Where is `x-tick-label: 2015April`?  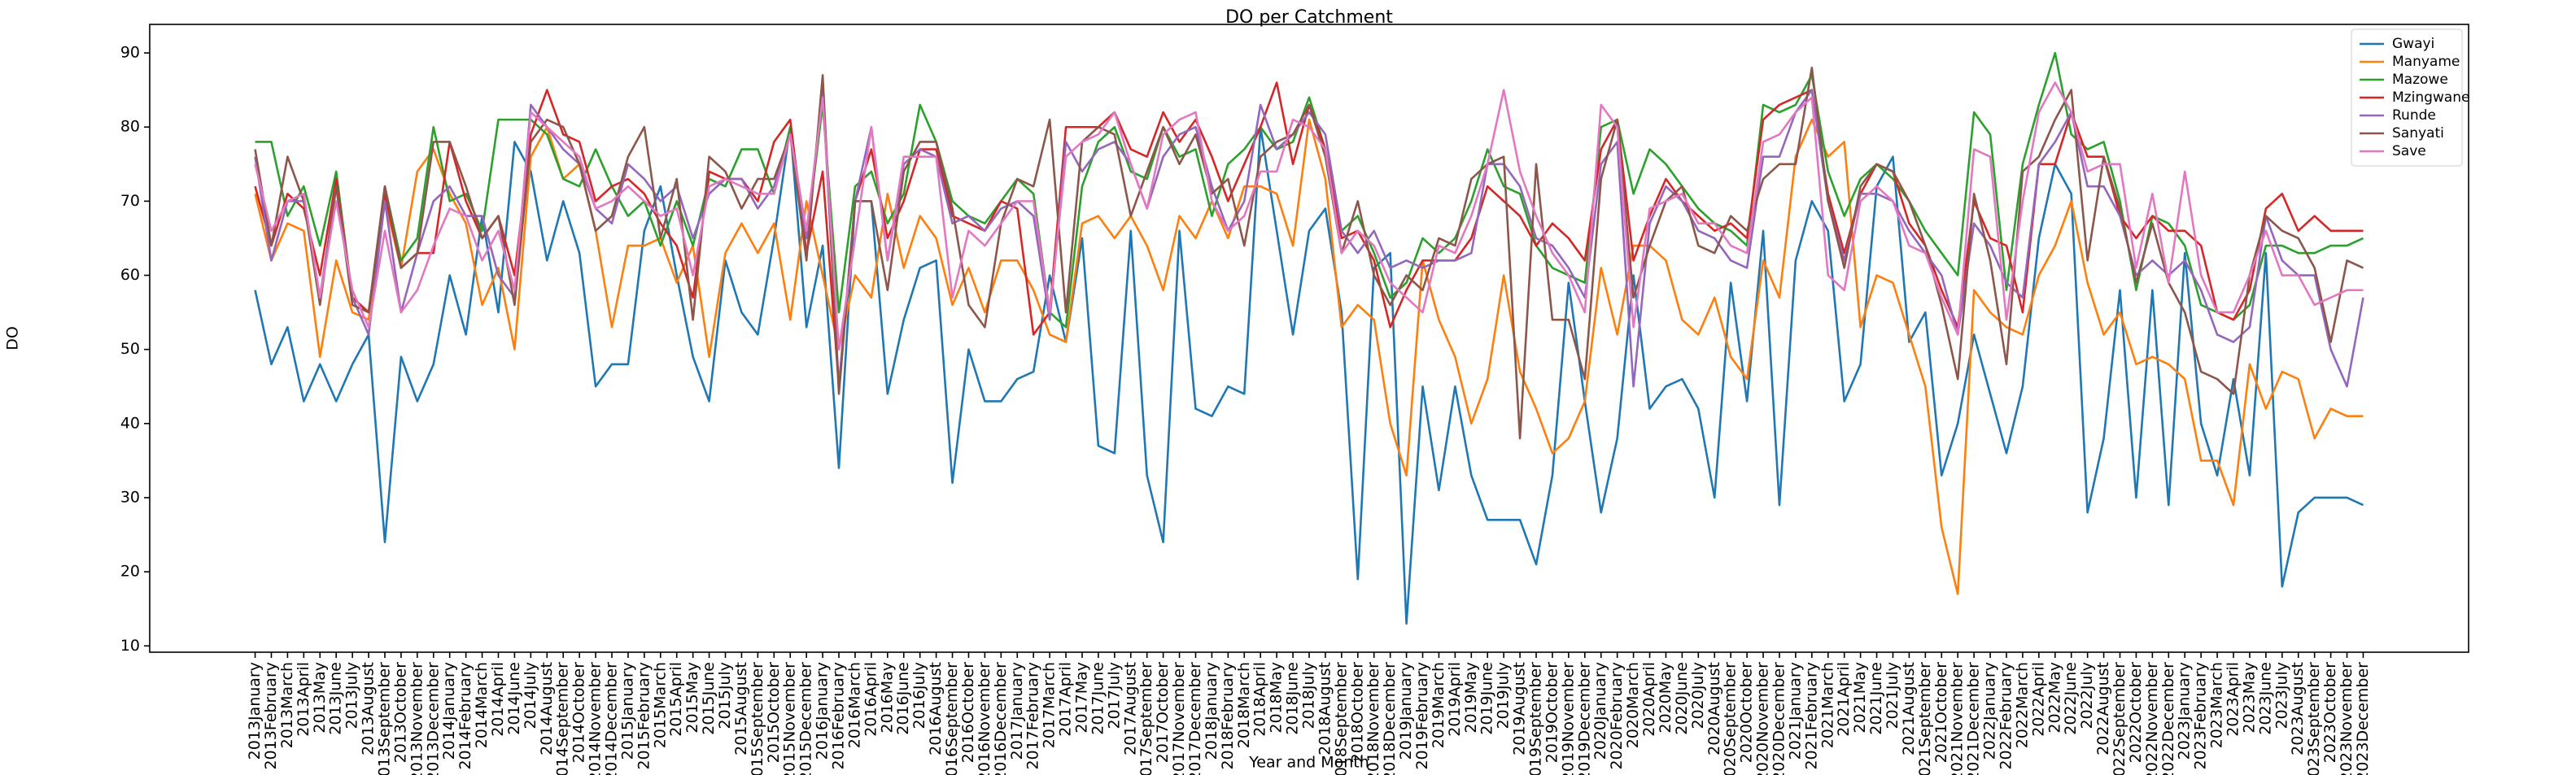 x-tick-label: 2015April is located at coordinates (676, 700).